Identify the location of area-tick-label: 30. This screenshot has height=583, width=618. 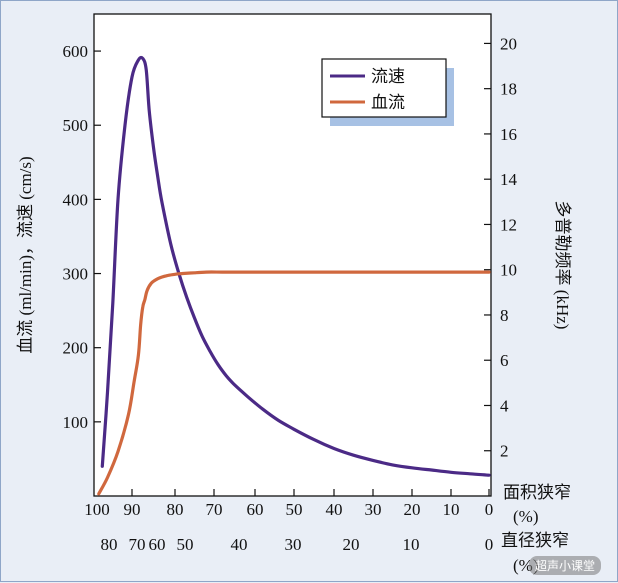
(373, 509).